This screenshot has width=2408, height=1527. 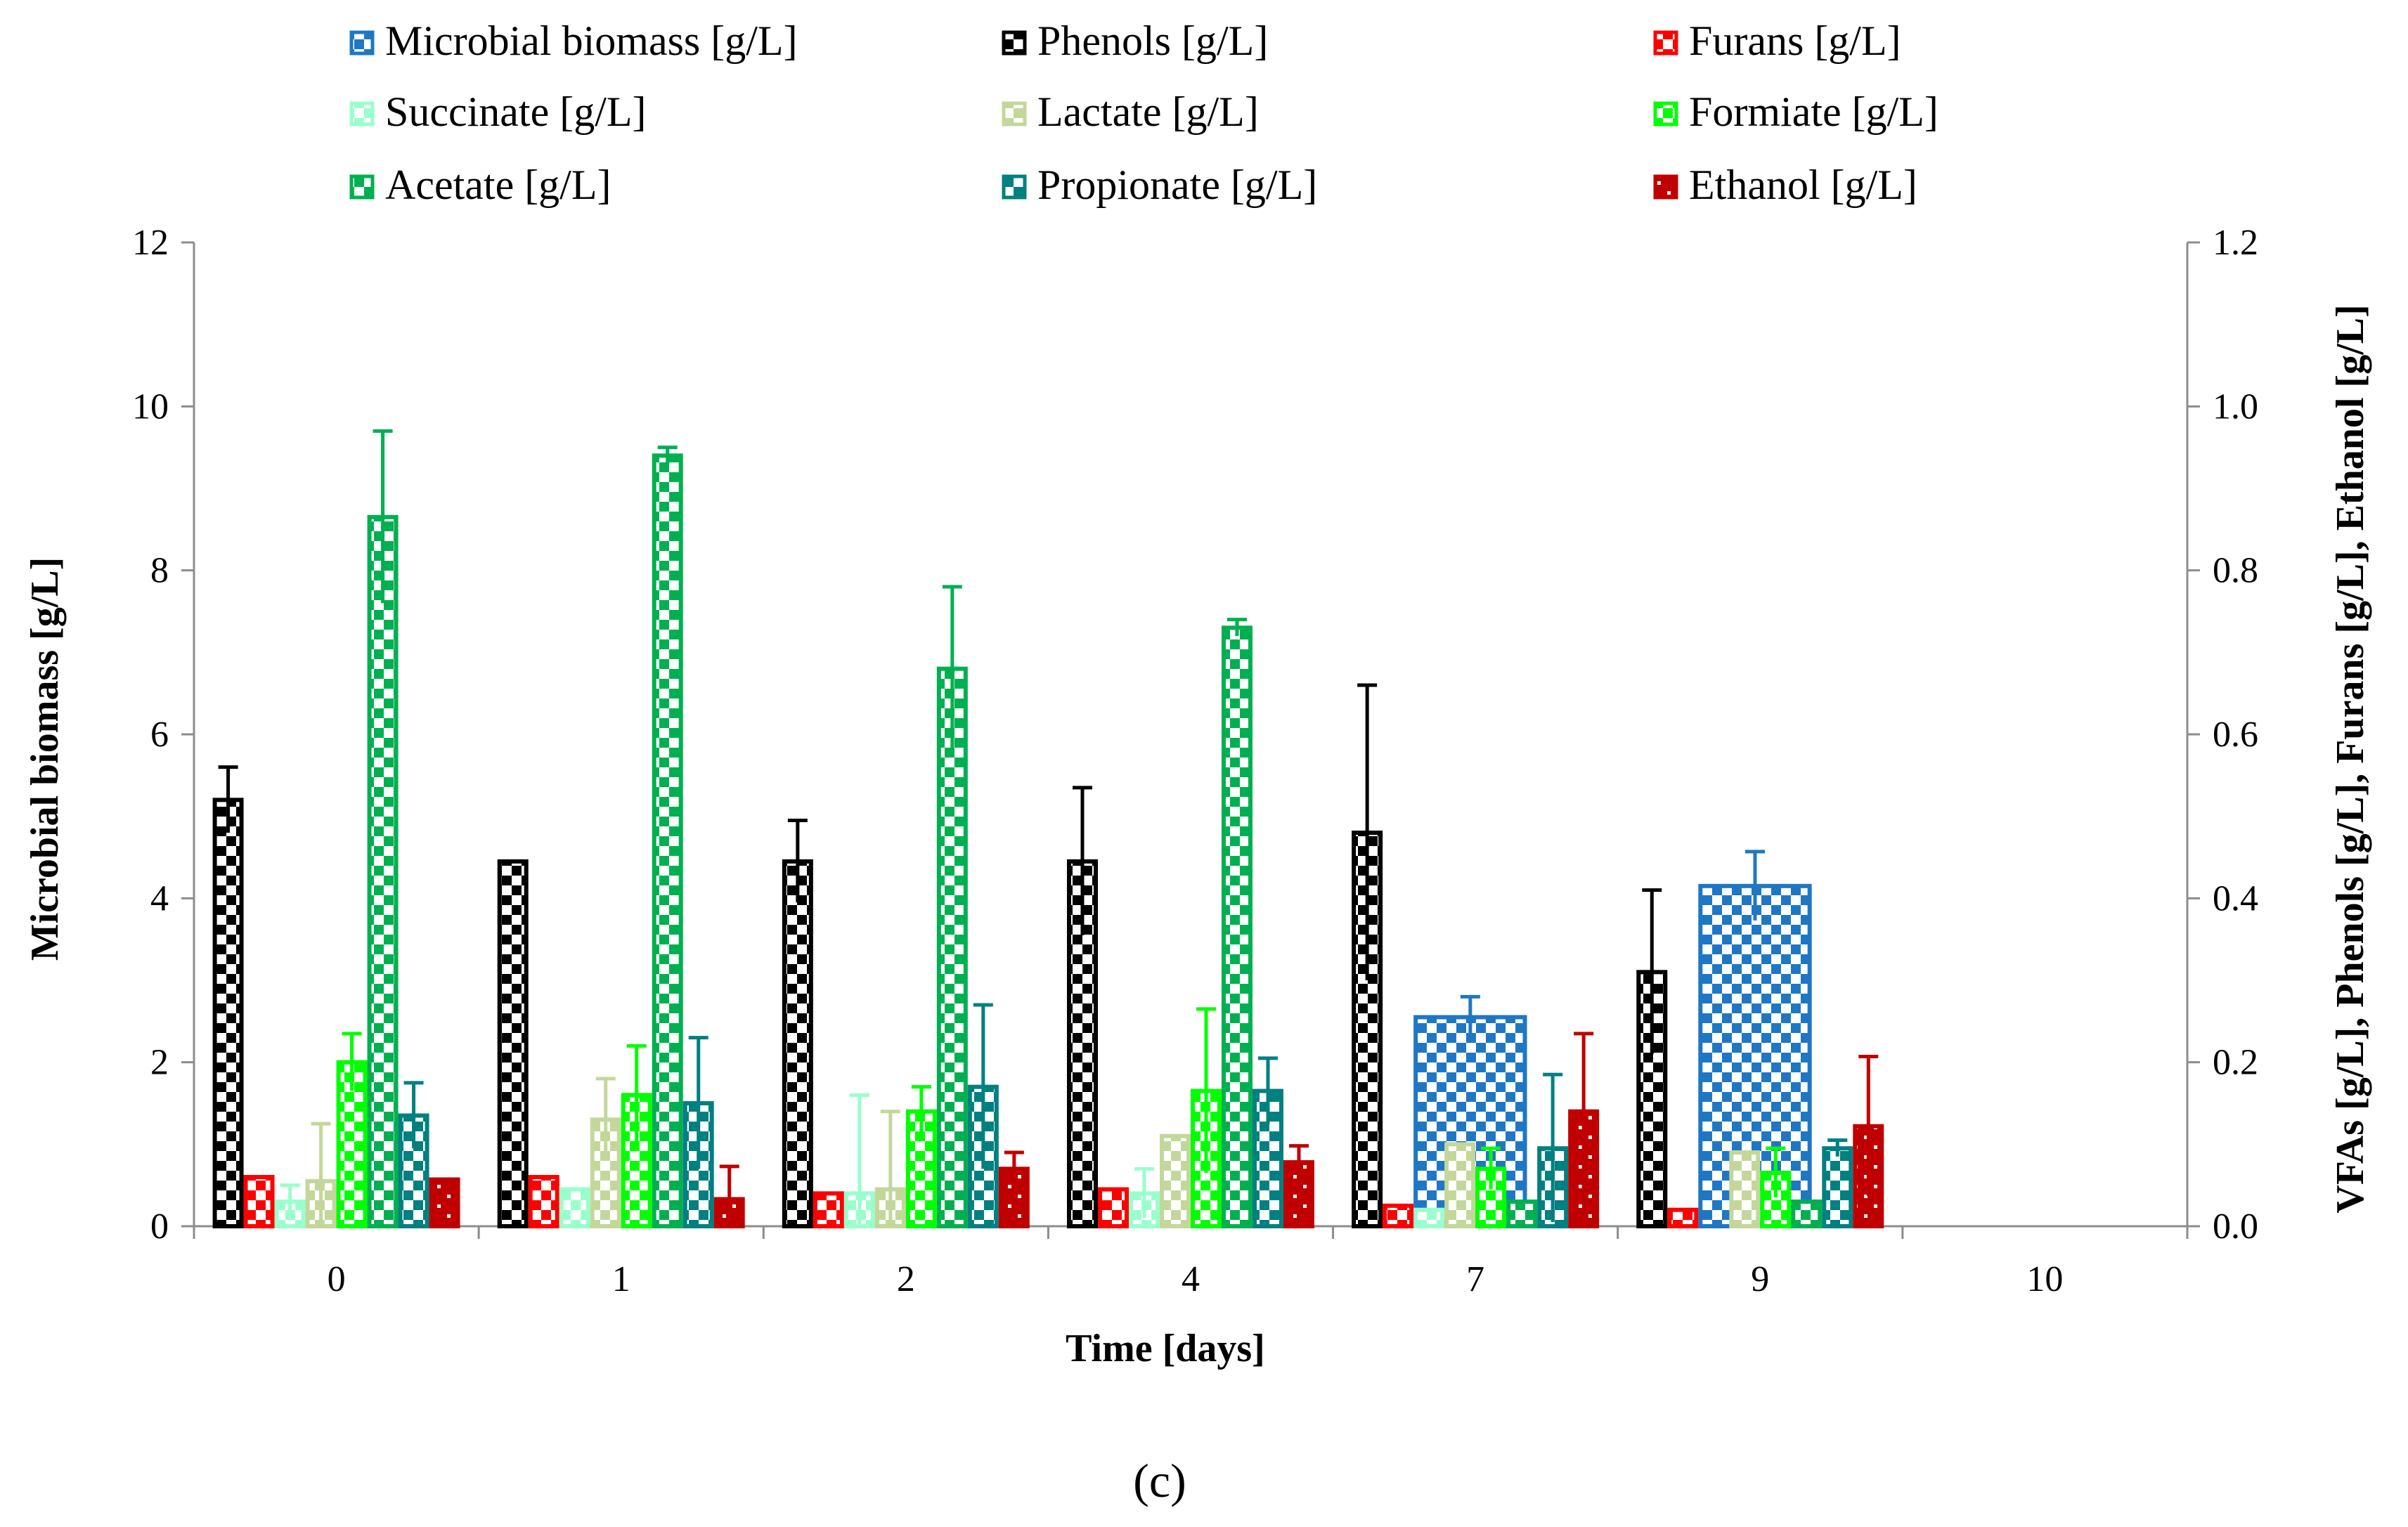 What do you see at coordinates (498, 185) in the screenshot?
I see `legend-label: Acetate [g/L]` at bounding box center [498, 185].